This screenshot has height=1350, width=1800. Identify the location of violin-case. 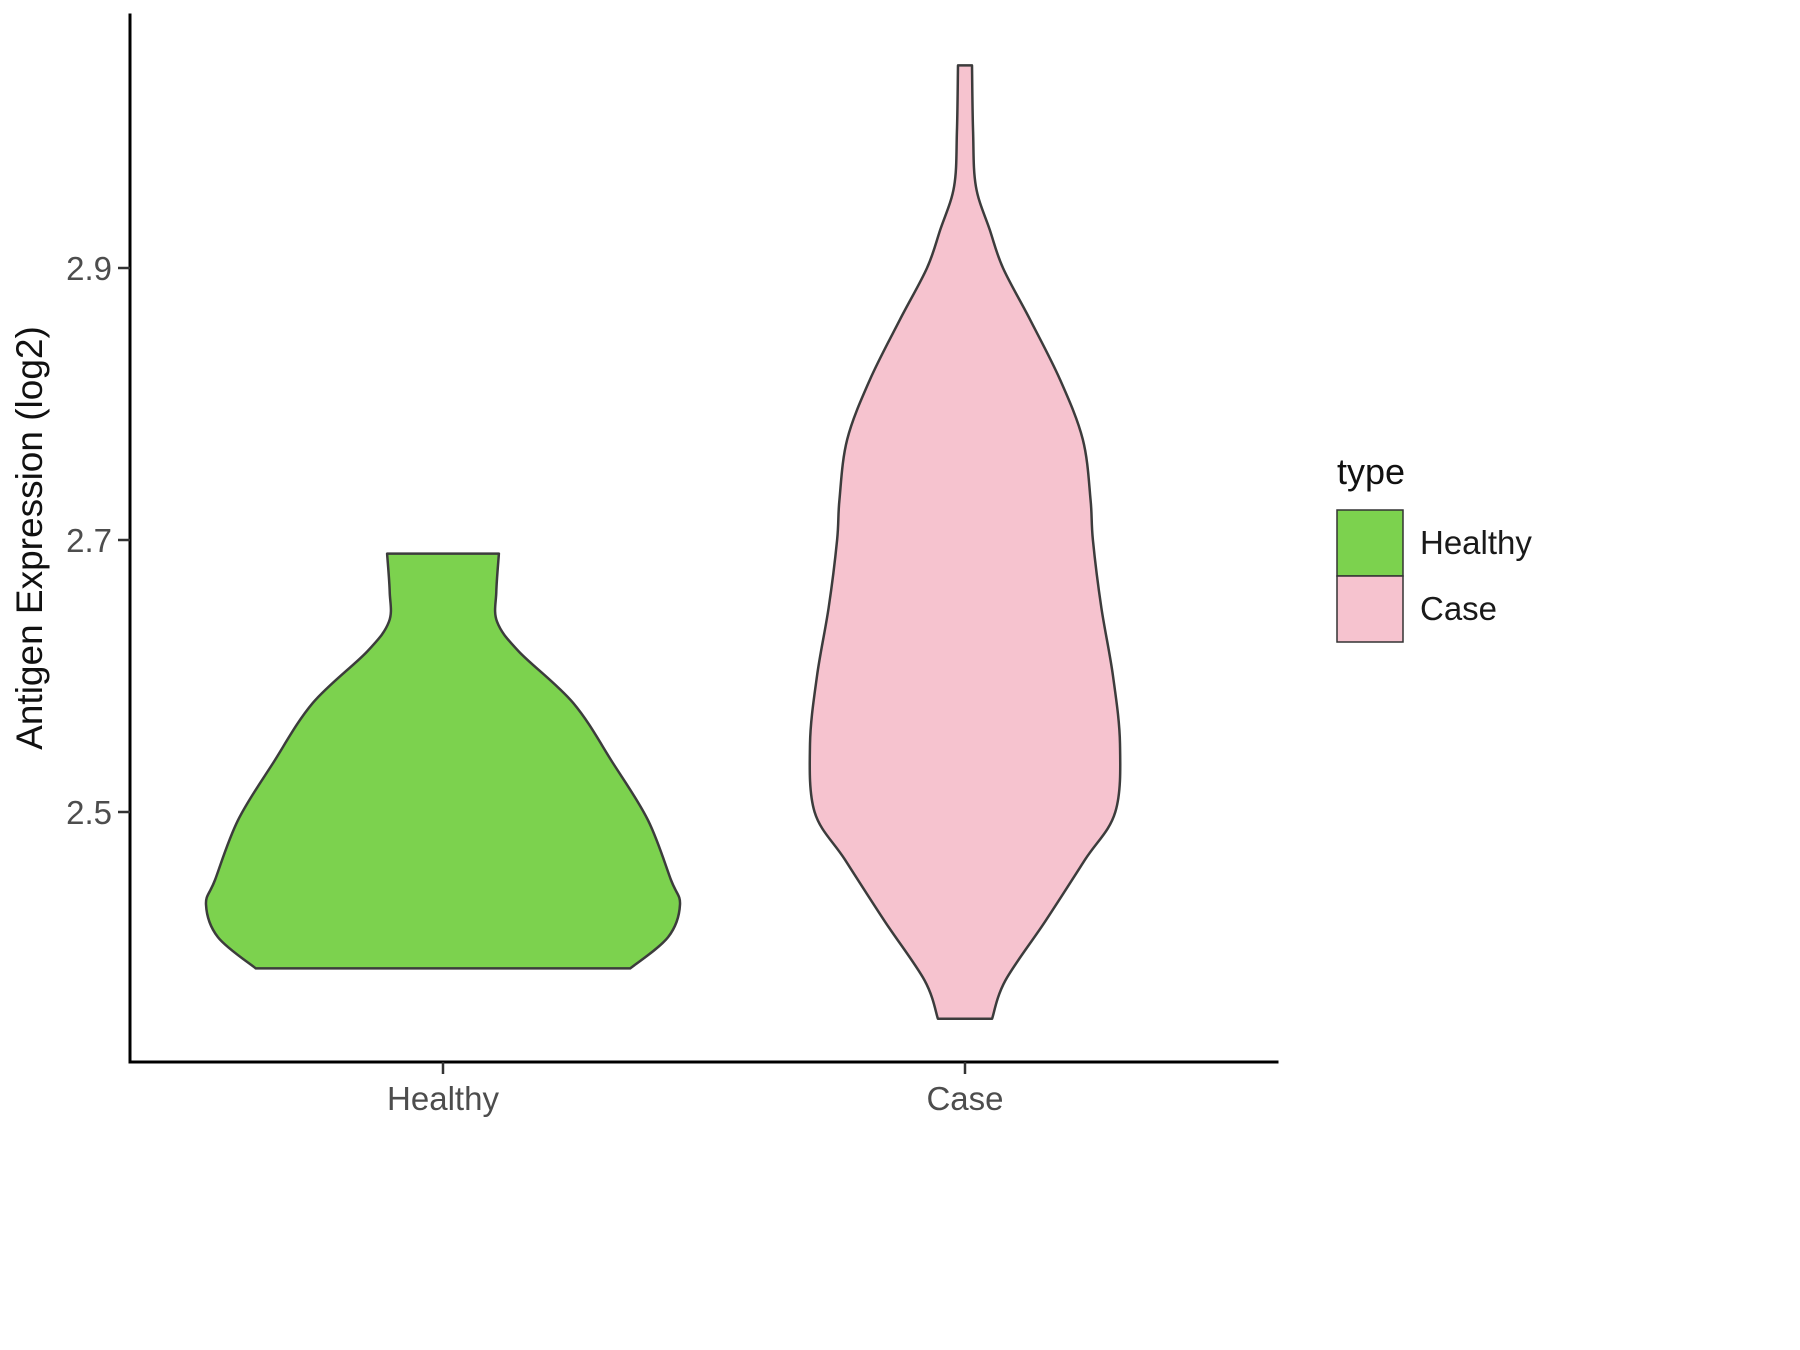
(965, 542).